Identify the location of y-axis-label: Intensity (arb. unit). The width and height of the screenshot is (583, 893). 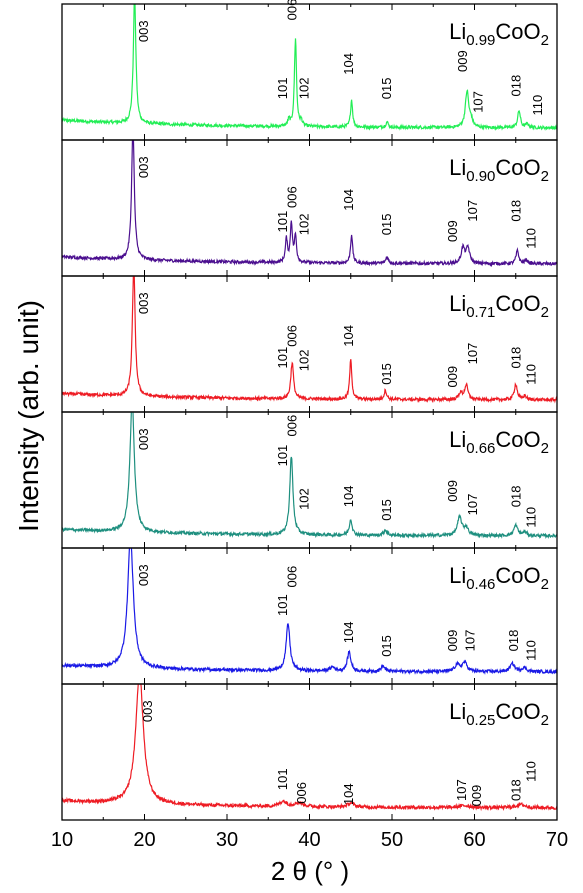
(28, 416).